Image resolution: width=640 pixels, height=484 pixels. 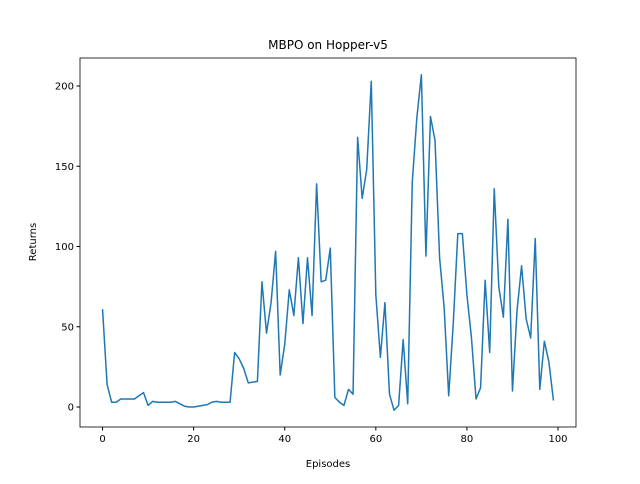 I want to click on y-tick-label: 50, so click(x=67, y=327).